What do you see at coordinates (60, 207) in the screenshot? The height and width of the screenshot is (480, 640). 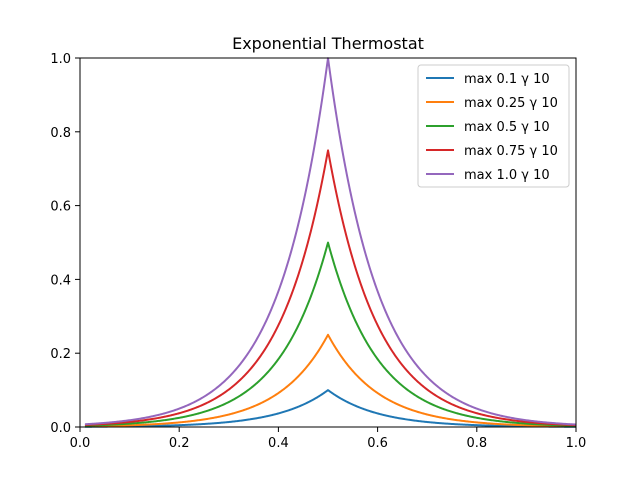 I see `y-tick-label-3: 0.6` at bounding box center [60, 207].